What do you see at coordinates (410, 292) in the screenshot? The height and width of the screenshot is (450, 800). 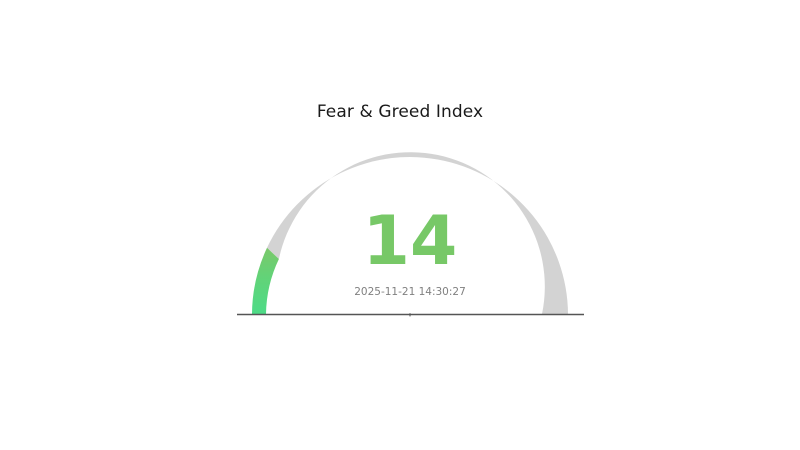 I see `gauge-timestamp-label: 2025-11-21 14:30:27` at bounding box center [410, 292].